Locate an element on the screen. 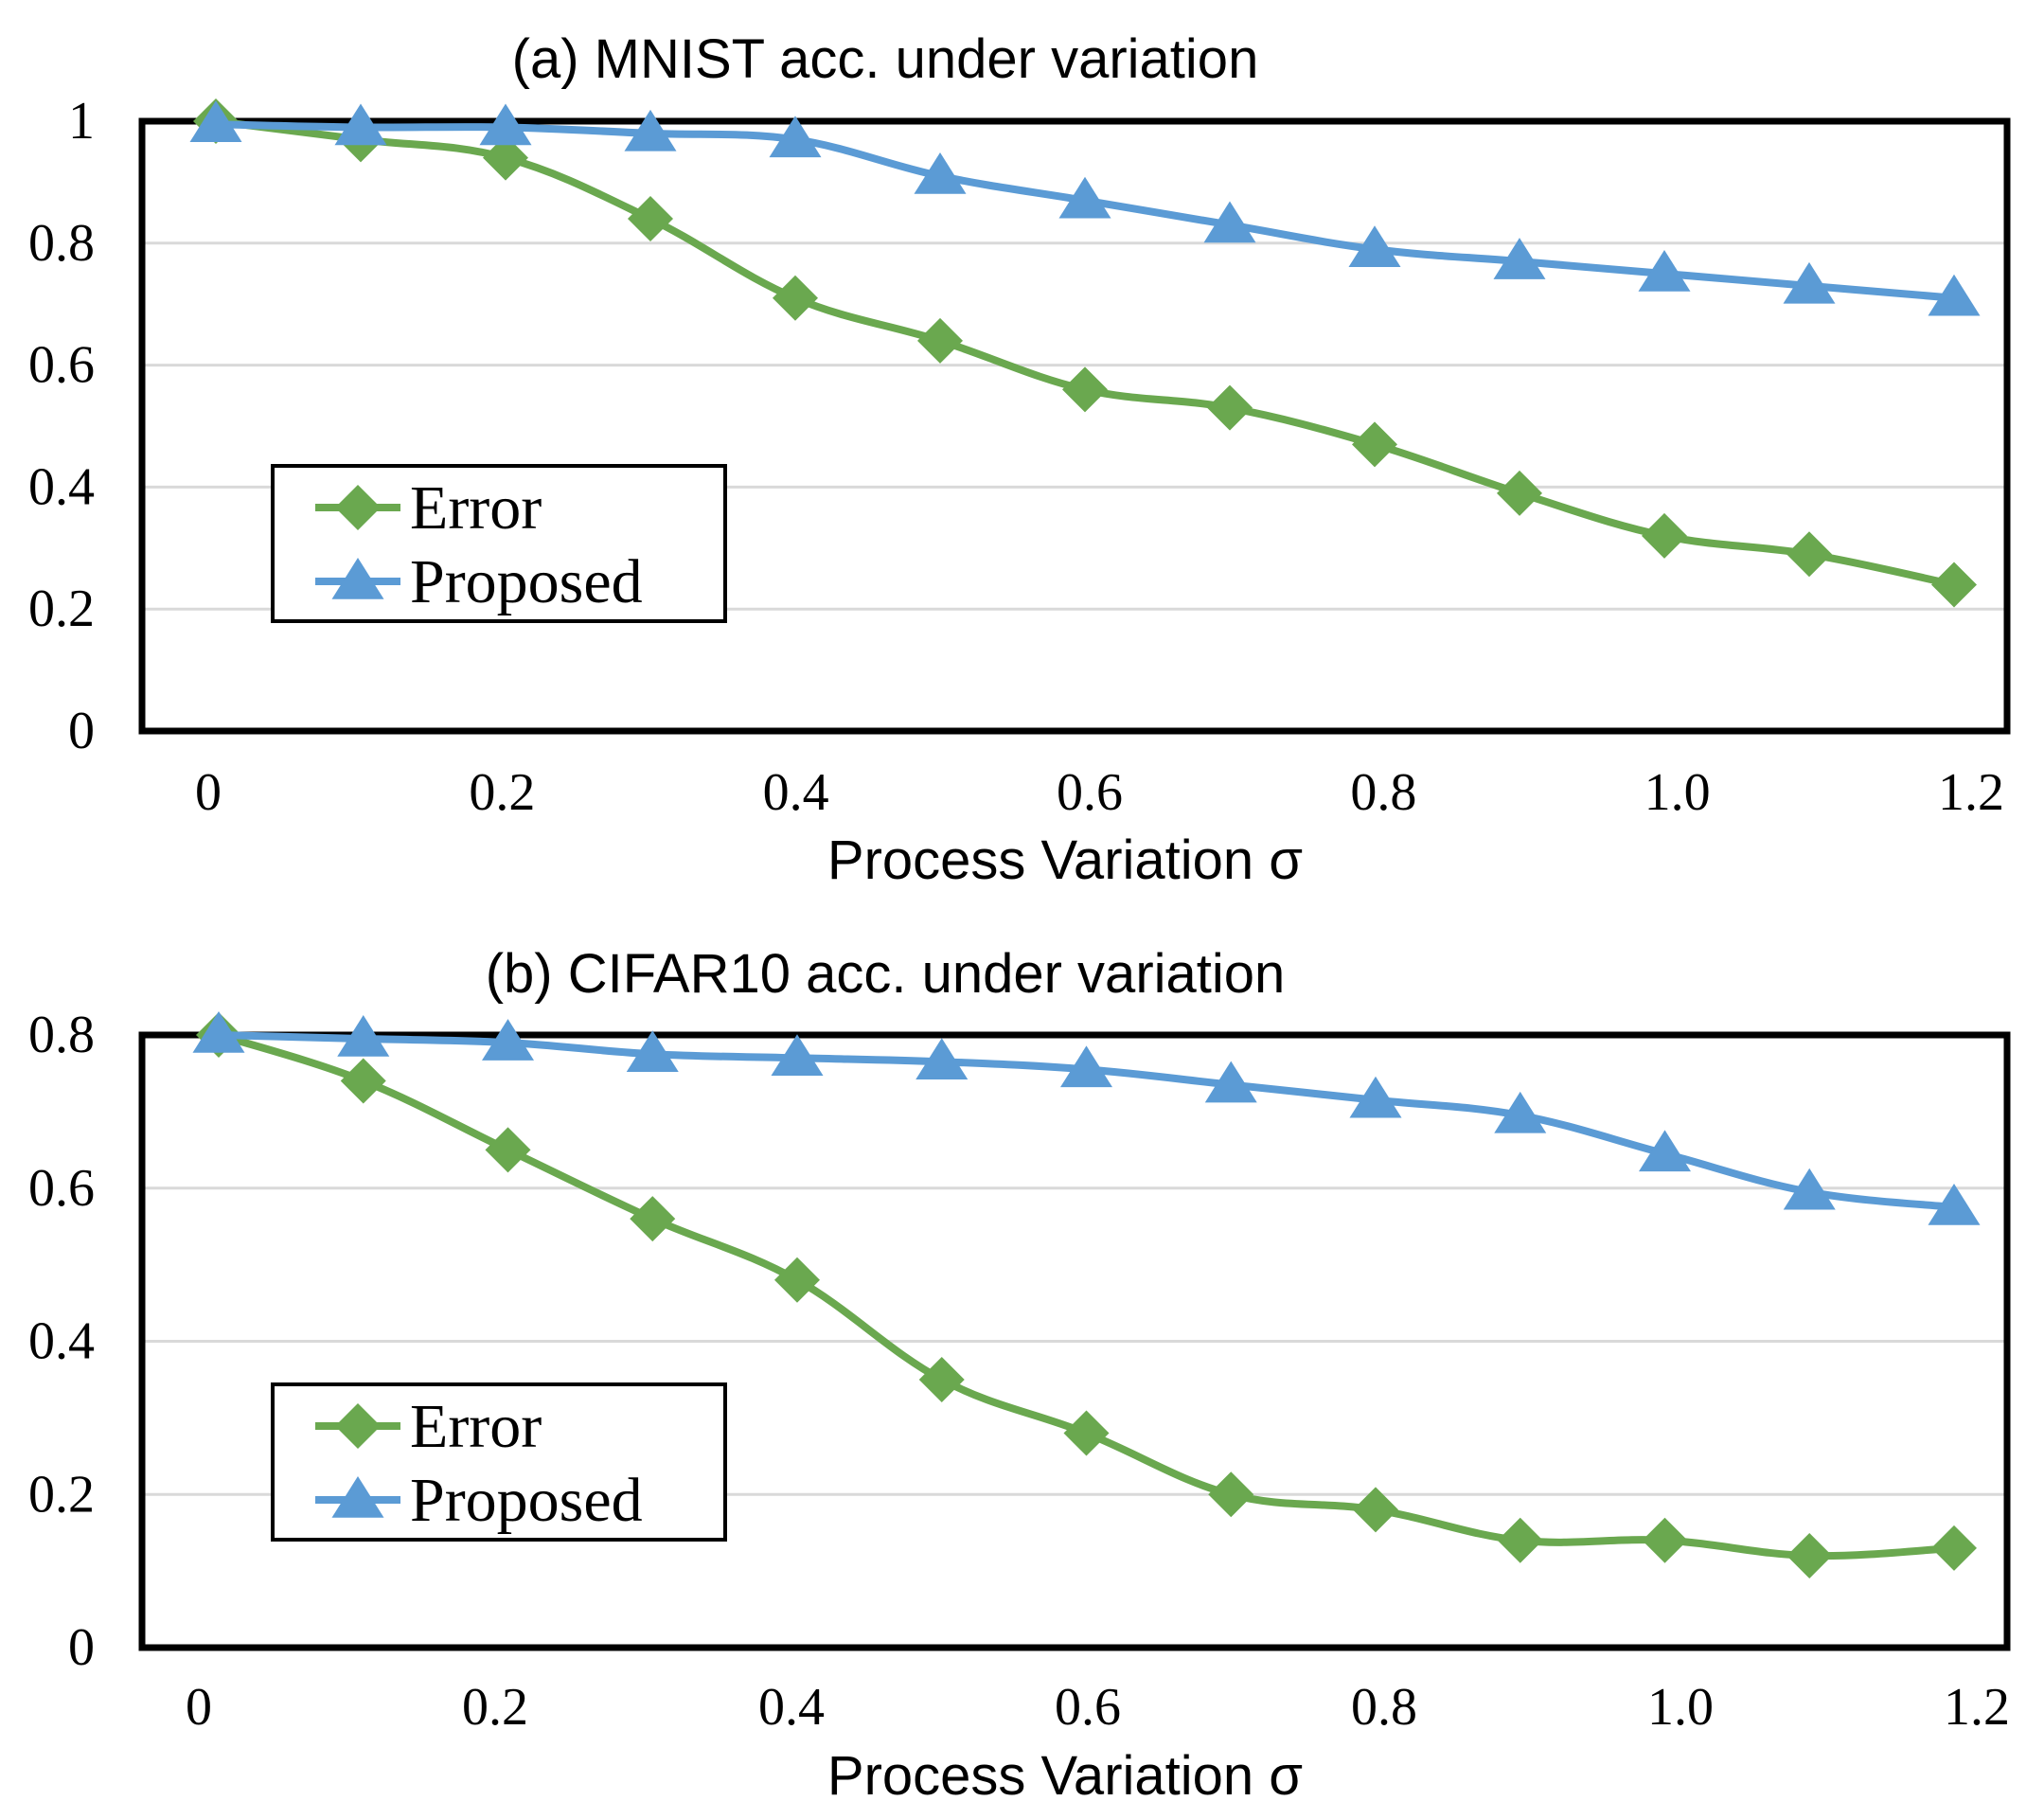 Image resolution: width=2044 pixels, height=1819 pixels. y-tick-label: 1 is located at coordinates (81, 122).